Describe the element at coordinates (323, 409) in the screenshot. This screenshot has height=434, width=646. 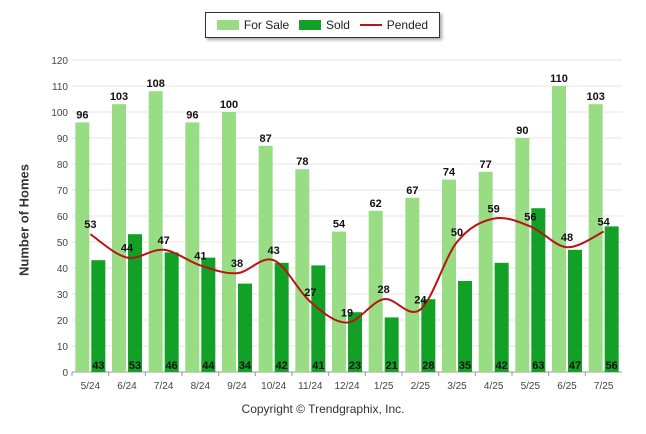
I see `copyright-text: Copyright © Trendgraphix, Inc.` at that location.